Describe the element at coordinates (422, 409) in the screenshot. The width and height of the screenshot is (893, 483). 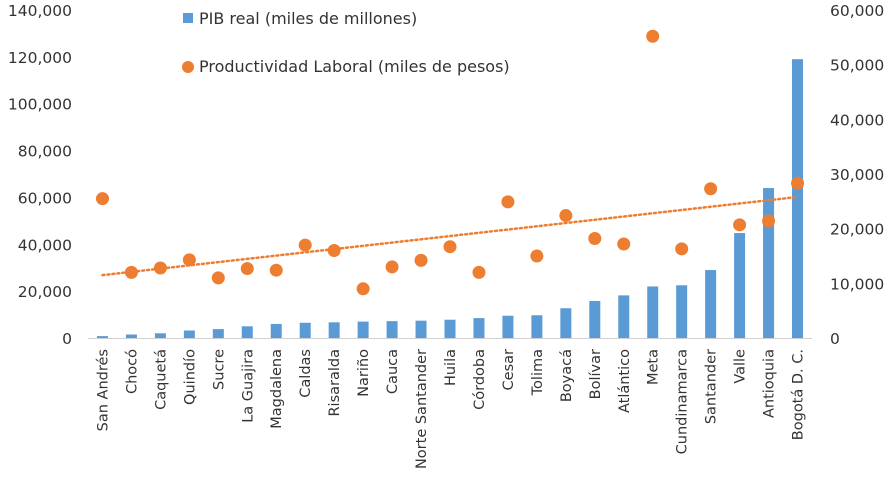
I see `x-category-label: Norte Santander` at that location.